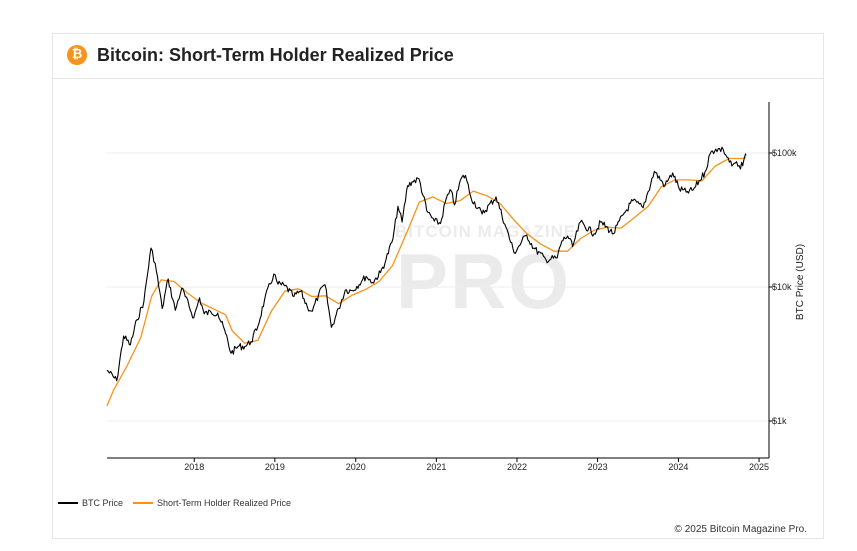 This screenshot has width=857, height=551. I want to click on x-tick-label: 2024, so click(678, 467).